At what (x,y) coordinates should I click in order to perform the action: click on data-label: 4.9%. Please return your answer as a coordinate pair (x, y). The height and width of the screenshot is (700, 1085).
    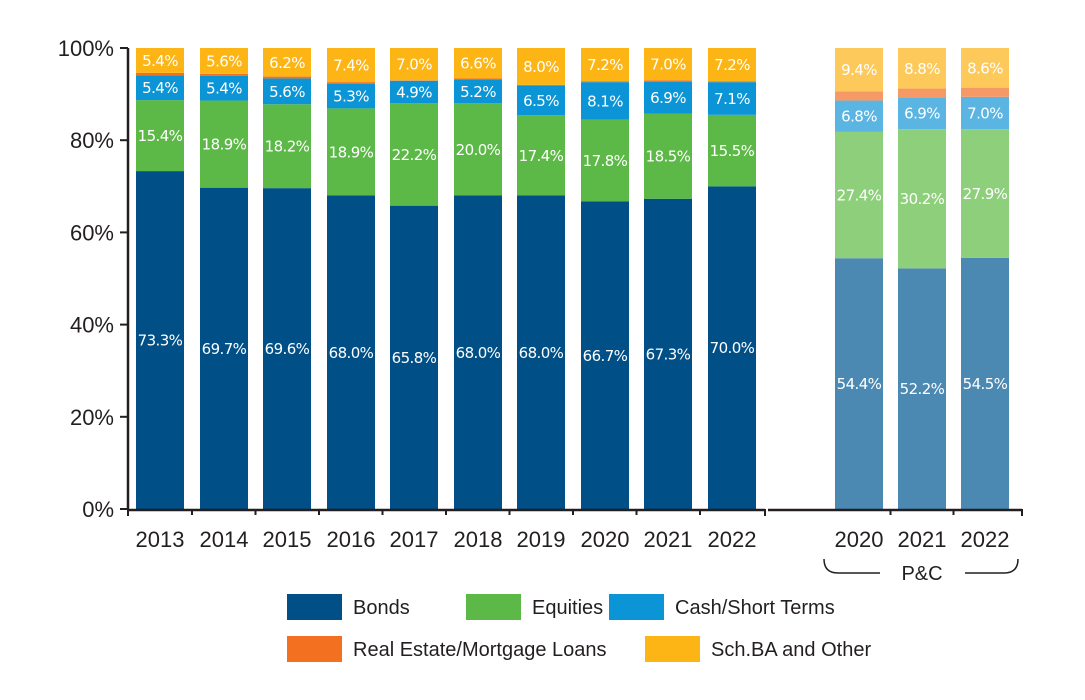
    Looking at the image, I should click on (414, 93).